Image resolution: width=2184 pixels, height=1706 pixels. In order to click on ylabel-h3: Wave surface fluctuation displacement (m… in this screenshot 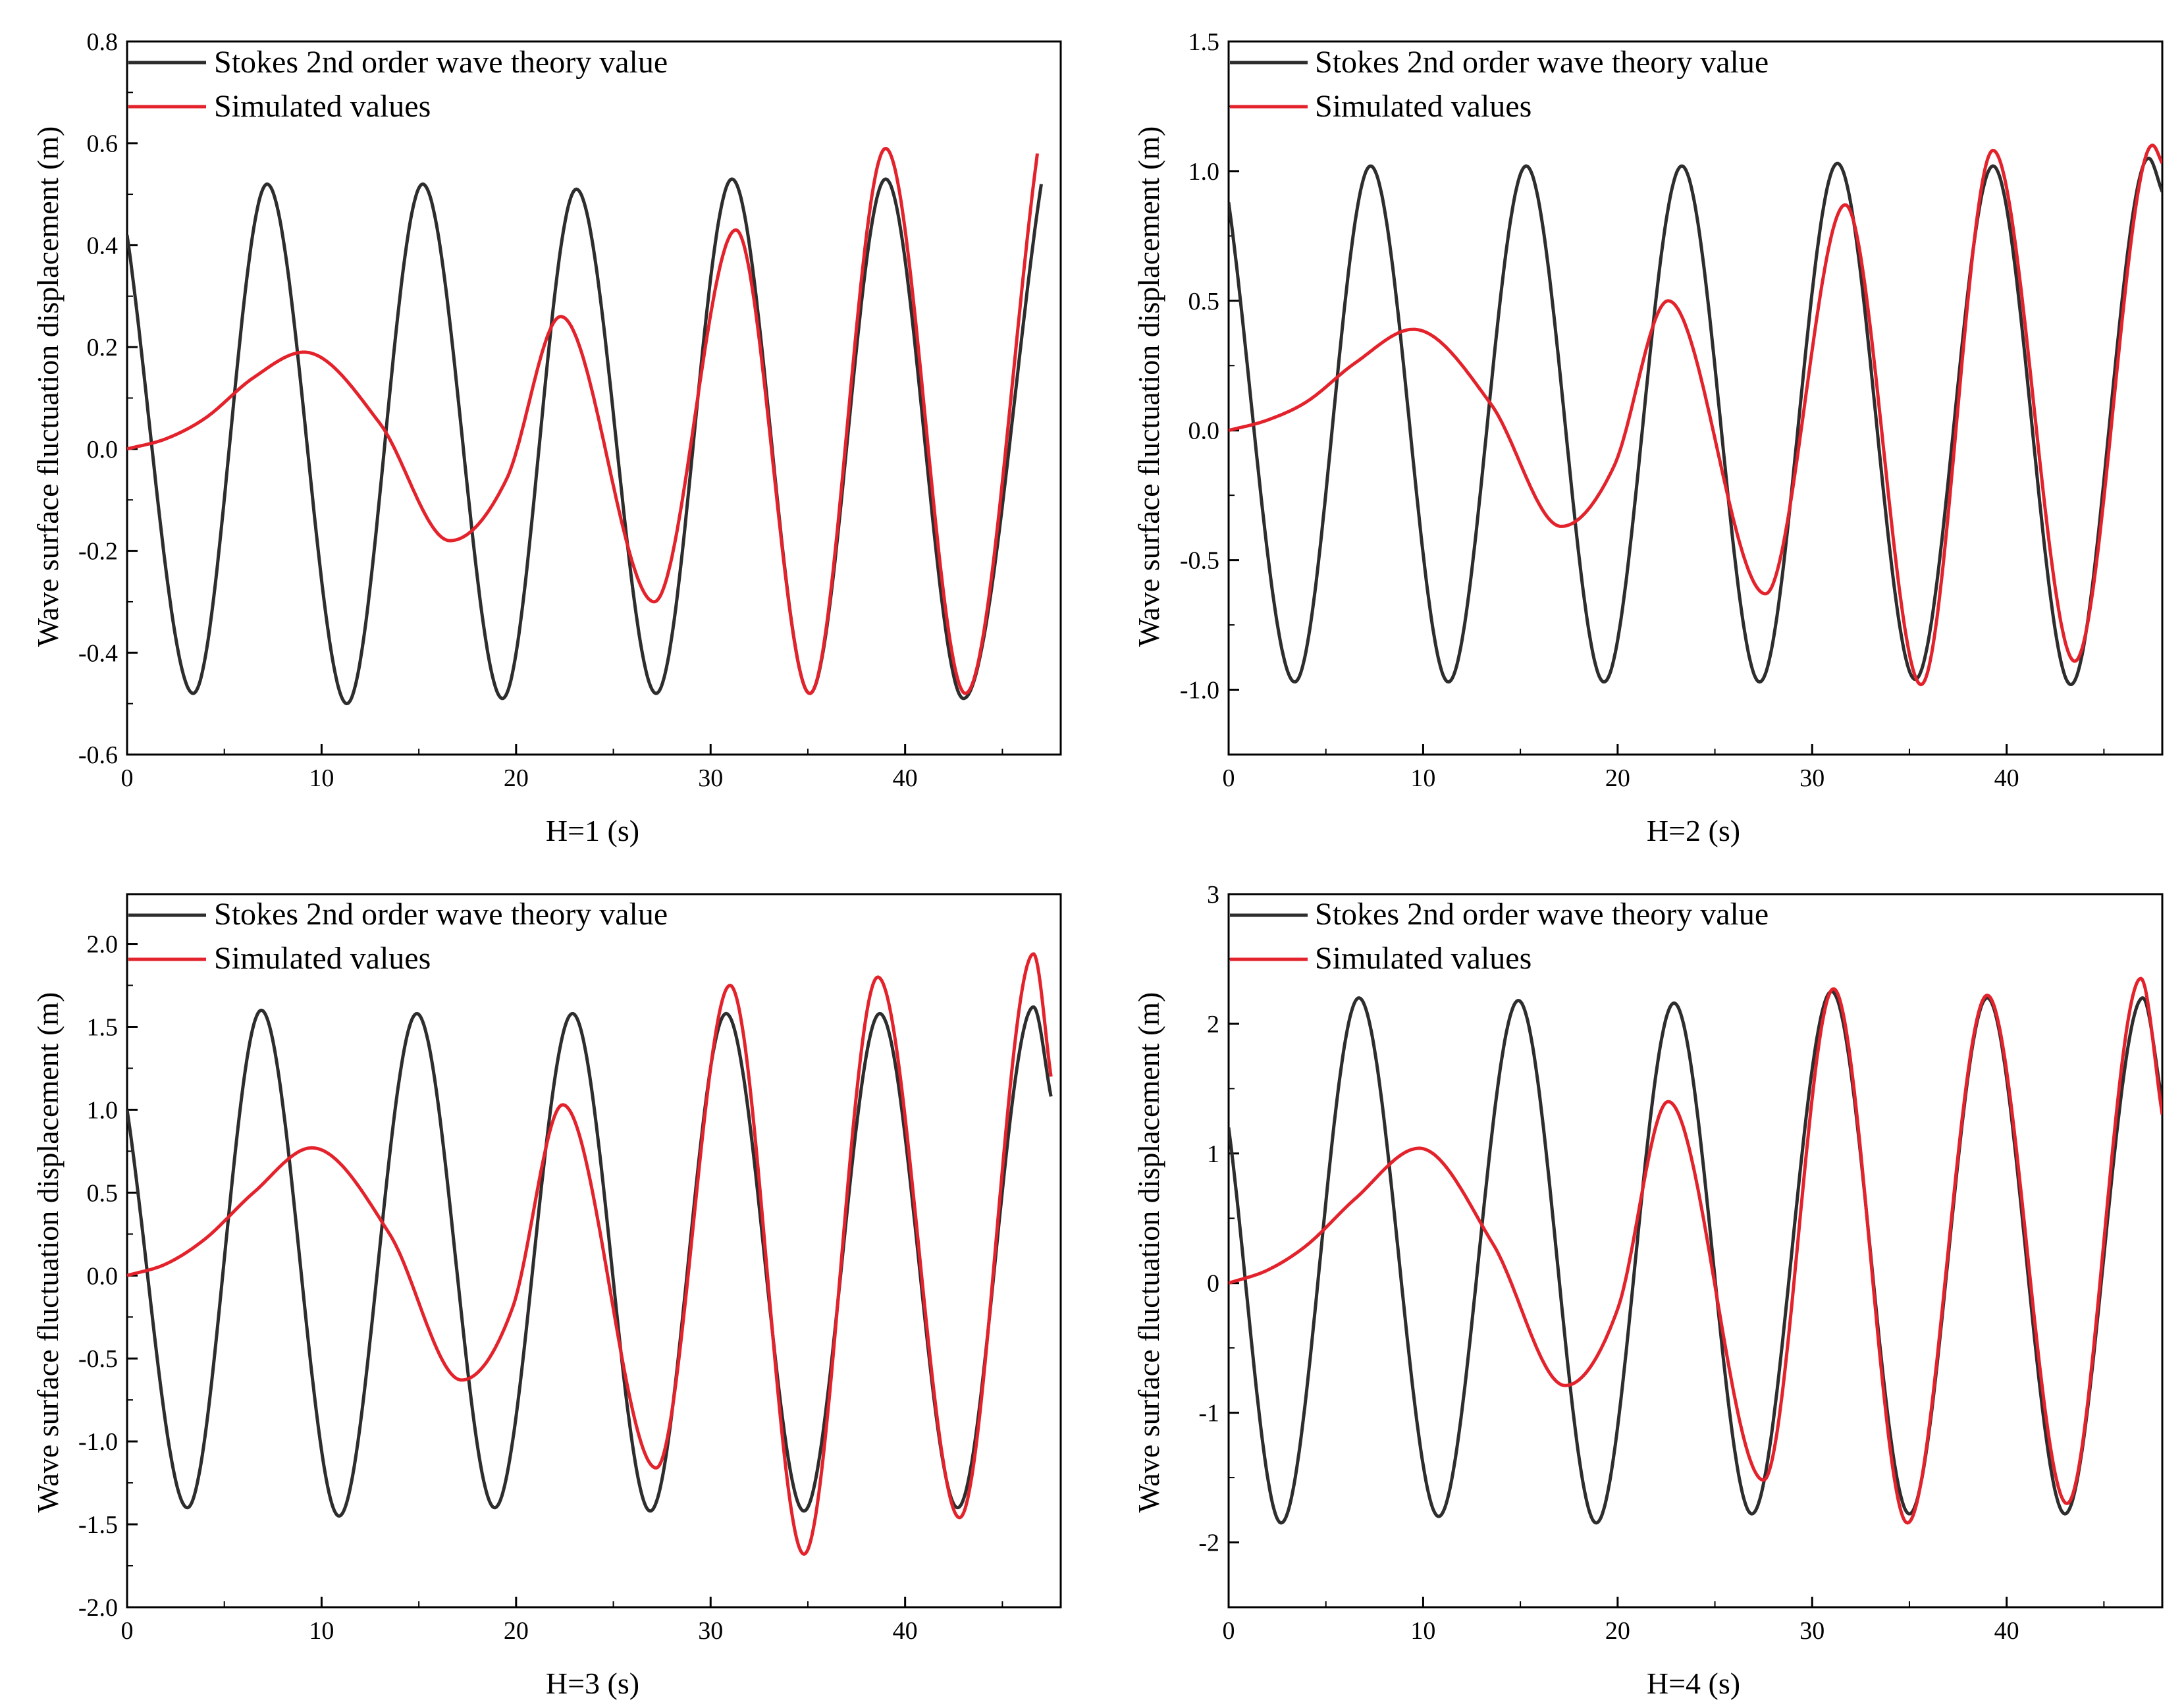, I will do `click(48, 1252)`.